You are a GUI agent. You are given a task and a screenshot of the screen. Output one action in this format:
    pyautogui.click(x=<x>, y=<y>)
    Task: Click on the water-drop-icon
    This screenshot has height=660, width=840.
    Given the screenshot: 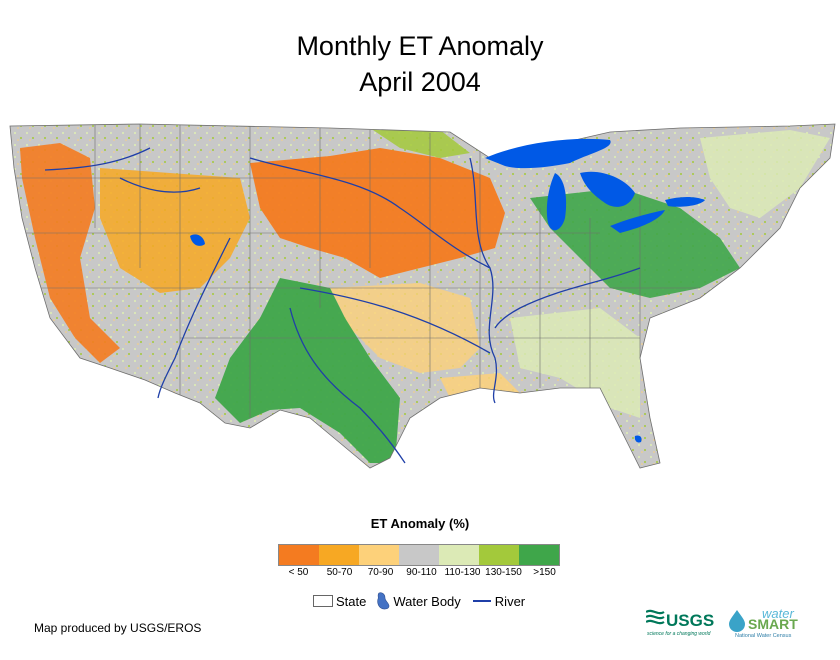 What is the action you would take?
    pyautogui.click(x=737, y=621)
    